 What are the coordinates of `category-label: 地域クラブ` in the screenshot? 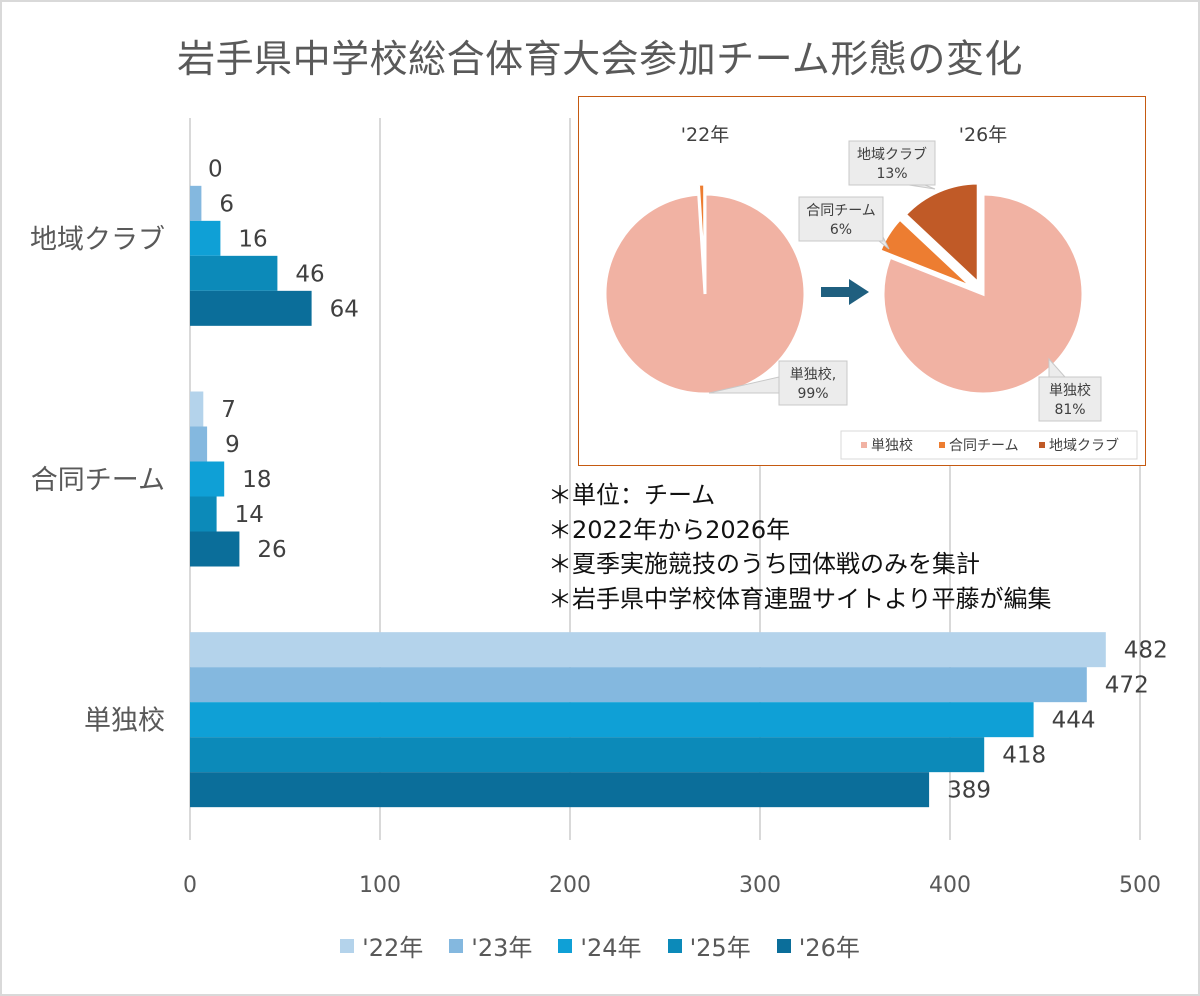 It's located at (97, 239).